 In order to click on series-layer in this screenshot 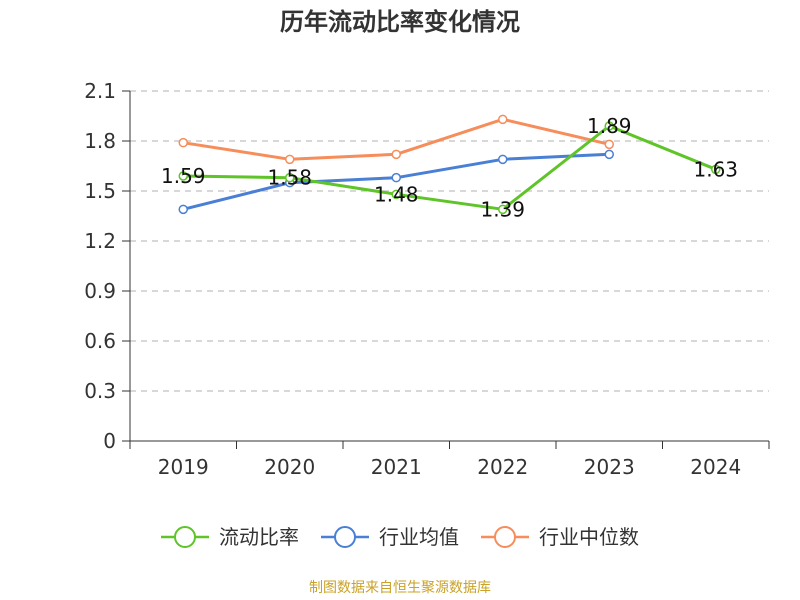, I will do `click(449, 164)`.